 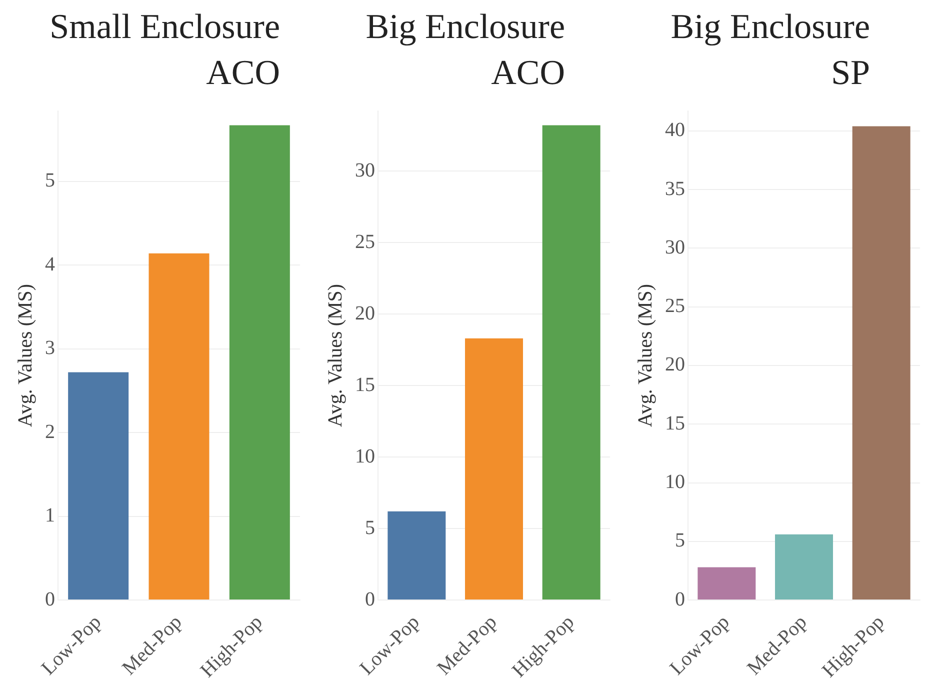 I want to click on y-tick-label: 35, so click(x=675, y=189).